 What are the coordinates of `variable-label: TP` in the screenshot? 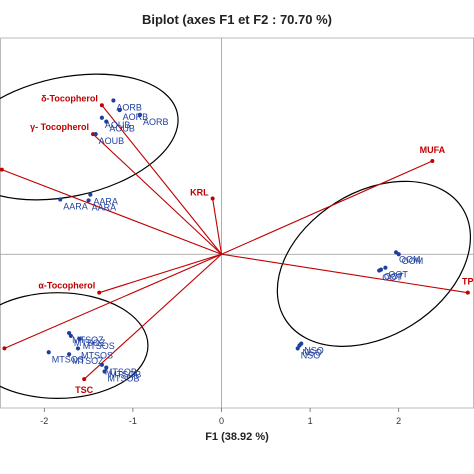 It's located at (468, 282).